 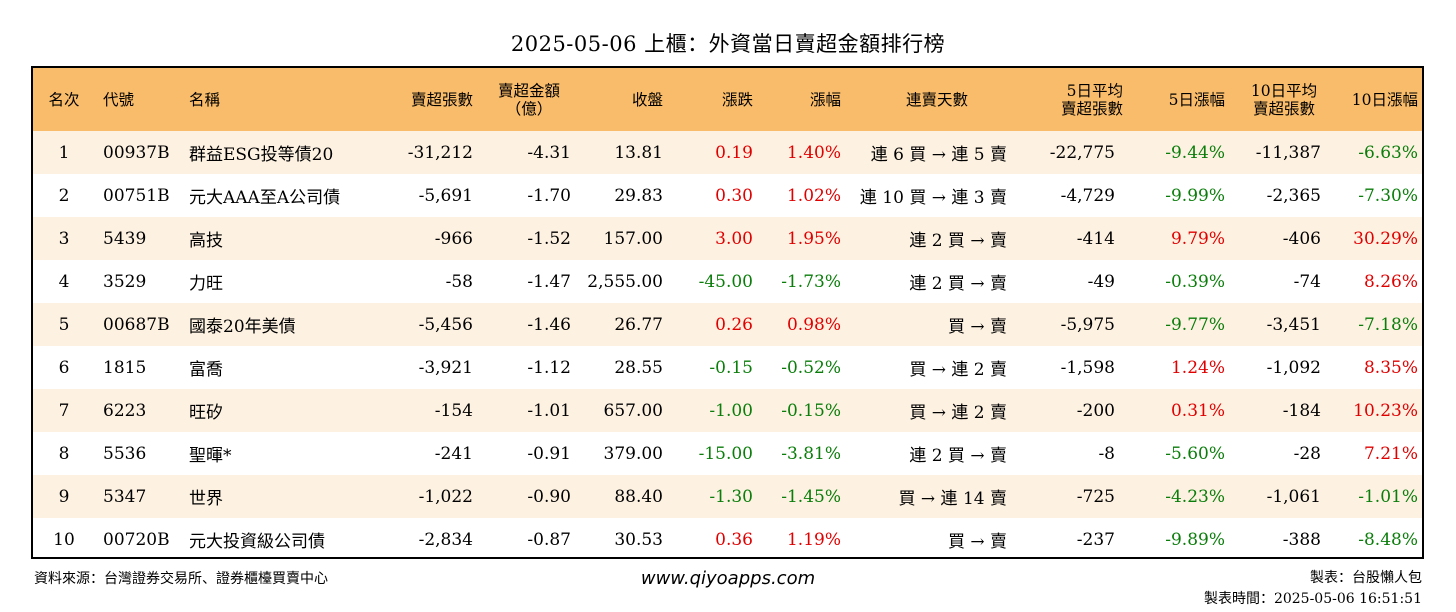 I want to click on cell-sell-amount: -0.87, so click(x=549, y=539).